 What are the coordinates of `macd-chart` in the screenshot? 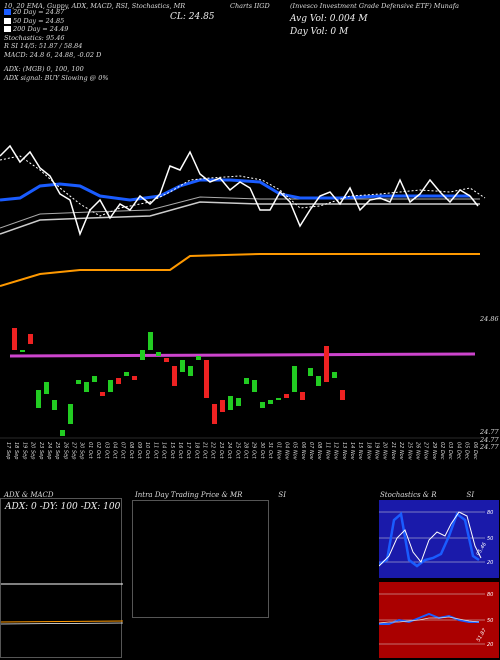 It's located at (62, 604).